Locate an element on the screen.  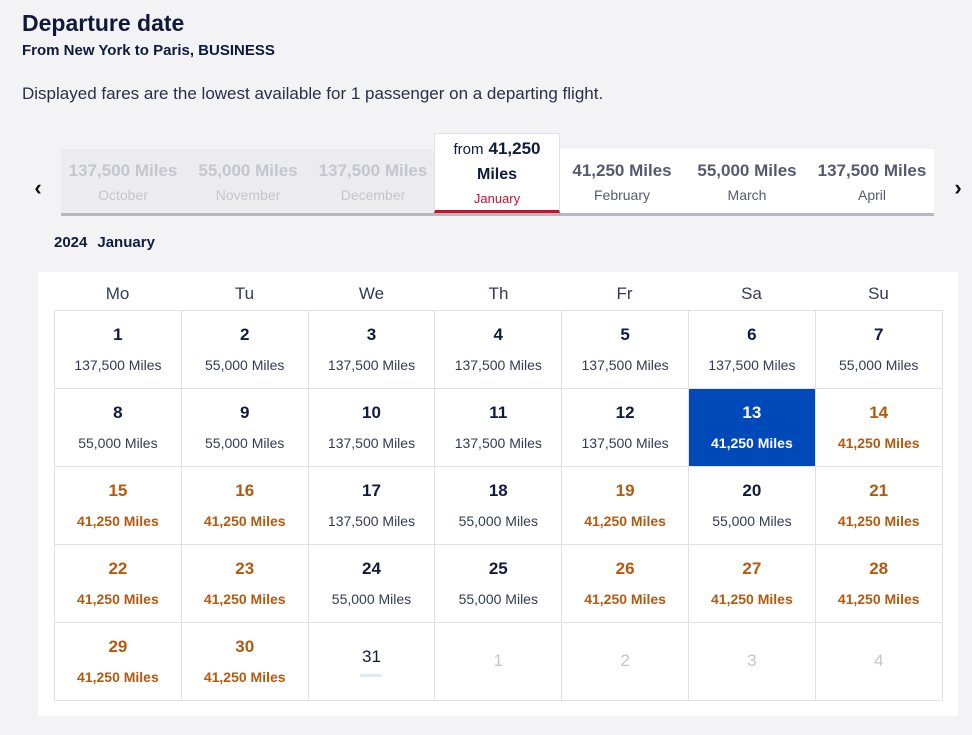
month-tab-october: 137,500 Miles October is located at coordinates (123, 181).